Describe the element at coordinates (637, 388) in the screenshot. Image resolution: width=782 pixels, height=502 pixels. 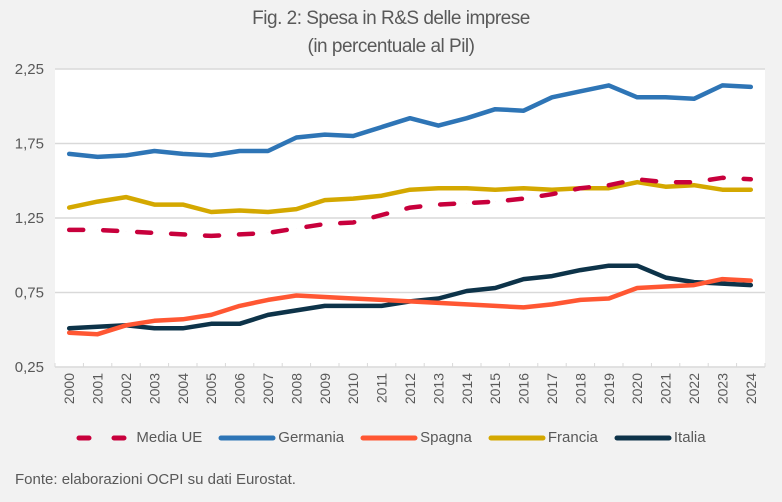
I see `x-tick-label: 2020` at that location.